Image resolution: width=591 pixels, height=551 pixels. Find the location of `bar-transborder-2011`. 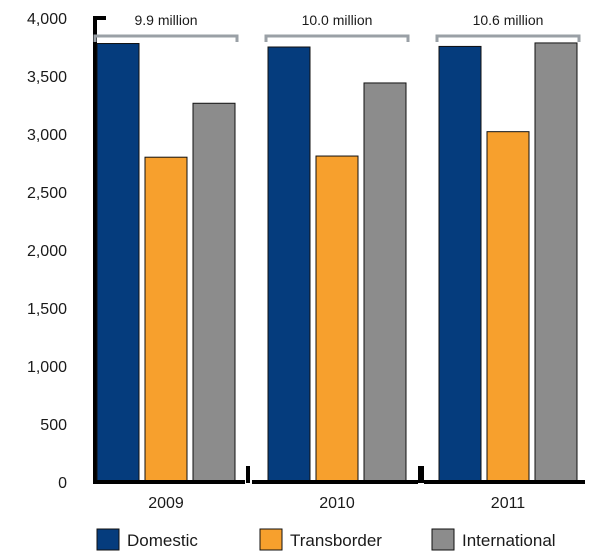

bar-transborder-2011 is located at coordinates (508, 307).